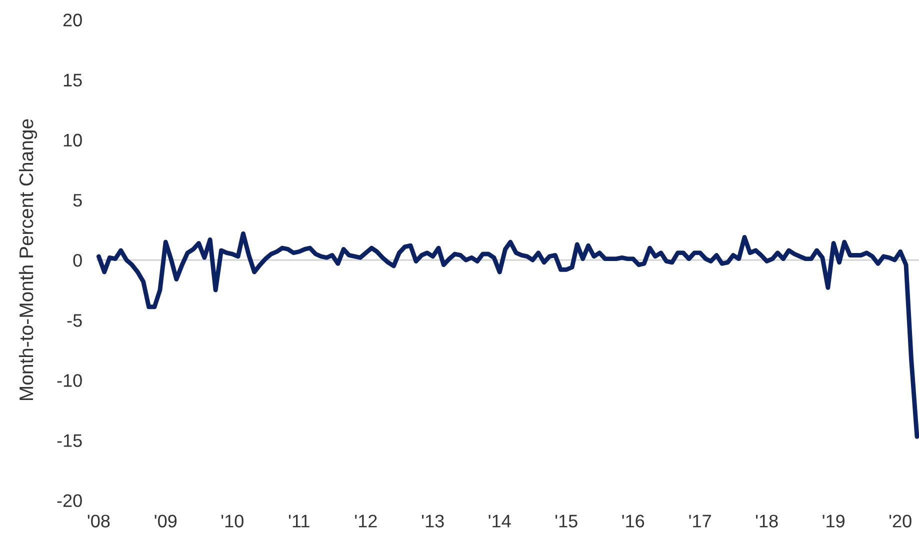 The width and height of the screenshot is (919, 548). Describe the element at coordinates (366, 521) in the screenshot. I see `x-tick-label: '12` at that location.